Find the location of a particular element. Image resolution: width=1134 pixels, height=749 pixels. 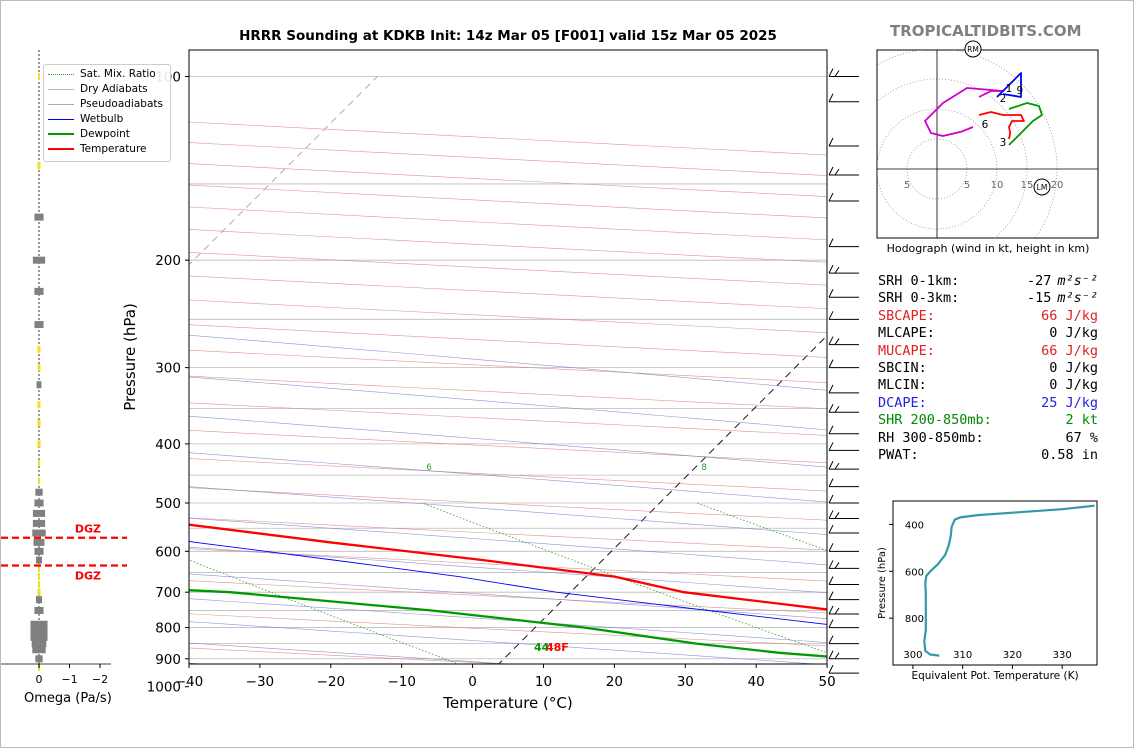

parameter-label: SHR 200-850mb: is located at coordinates (935, 420).